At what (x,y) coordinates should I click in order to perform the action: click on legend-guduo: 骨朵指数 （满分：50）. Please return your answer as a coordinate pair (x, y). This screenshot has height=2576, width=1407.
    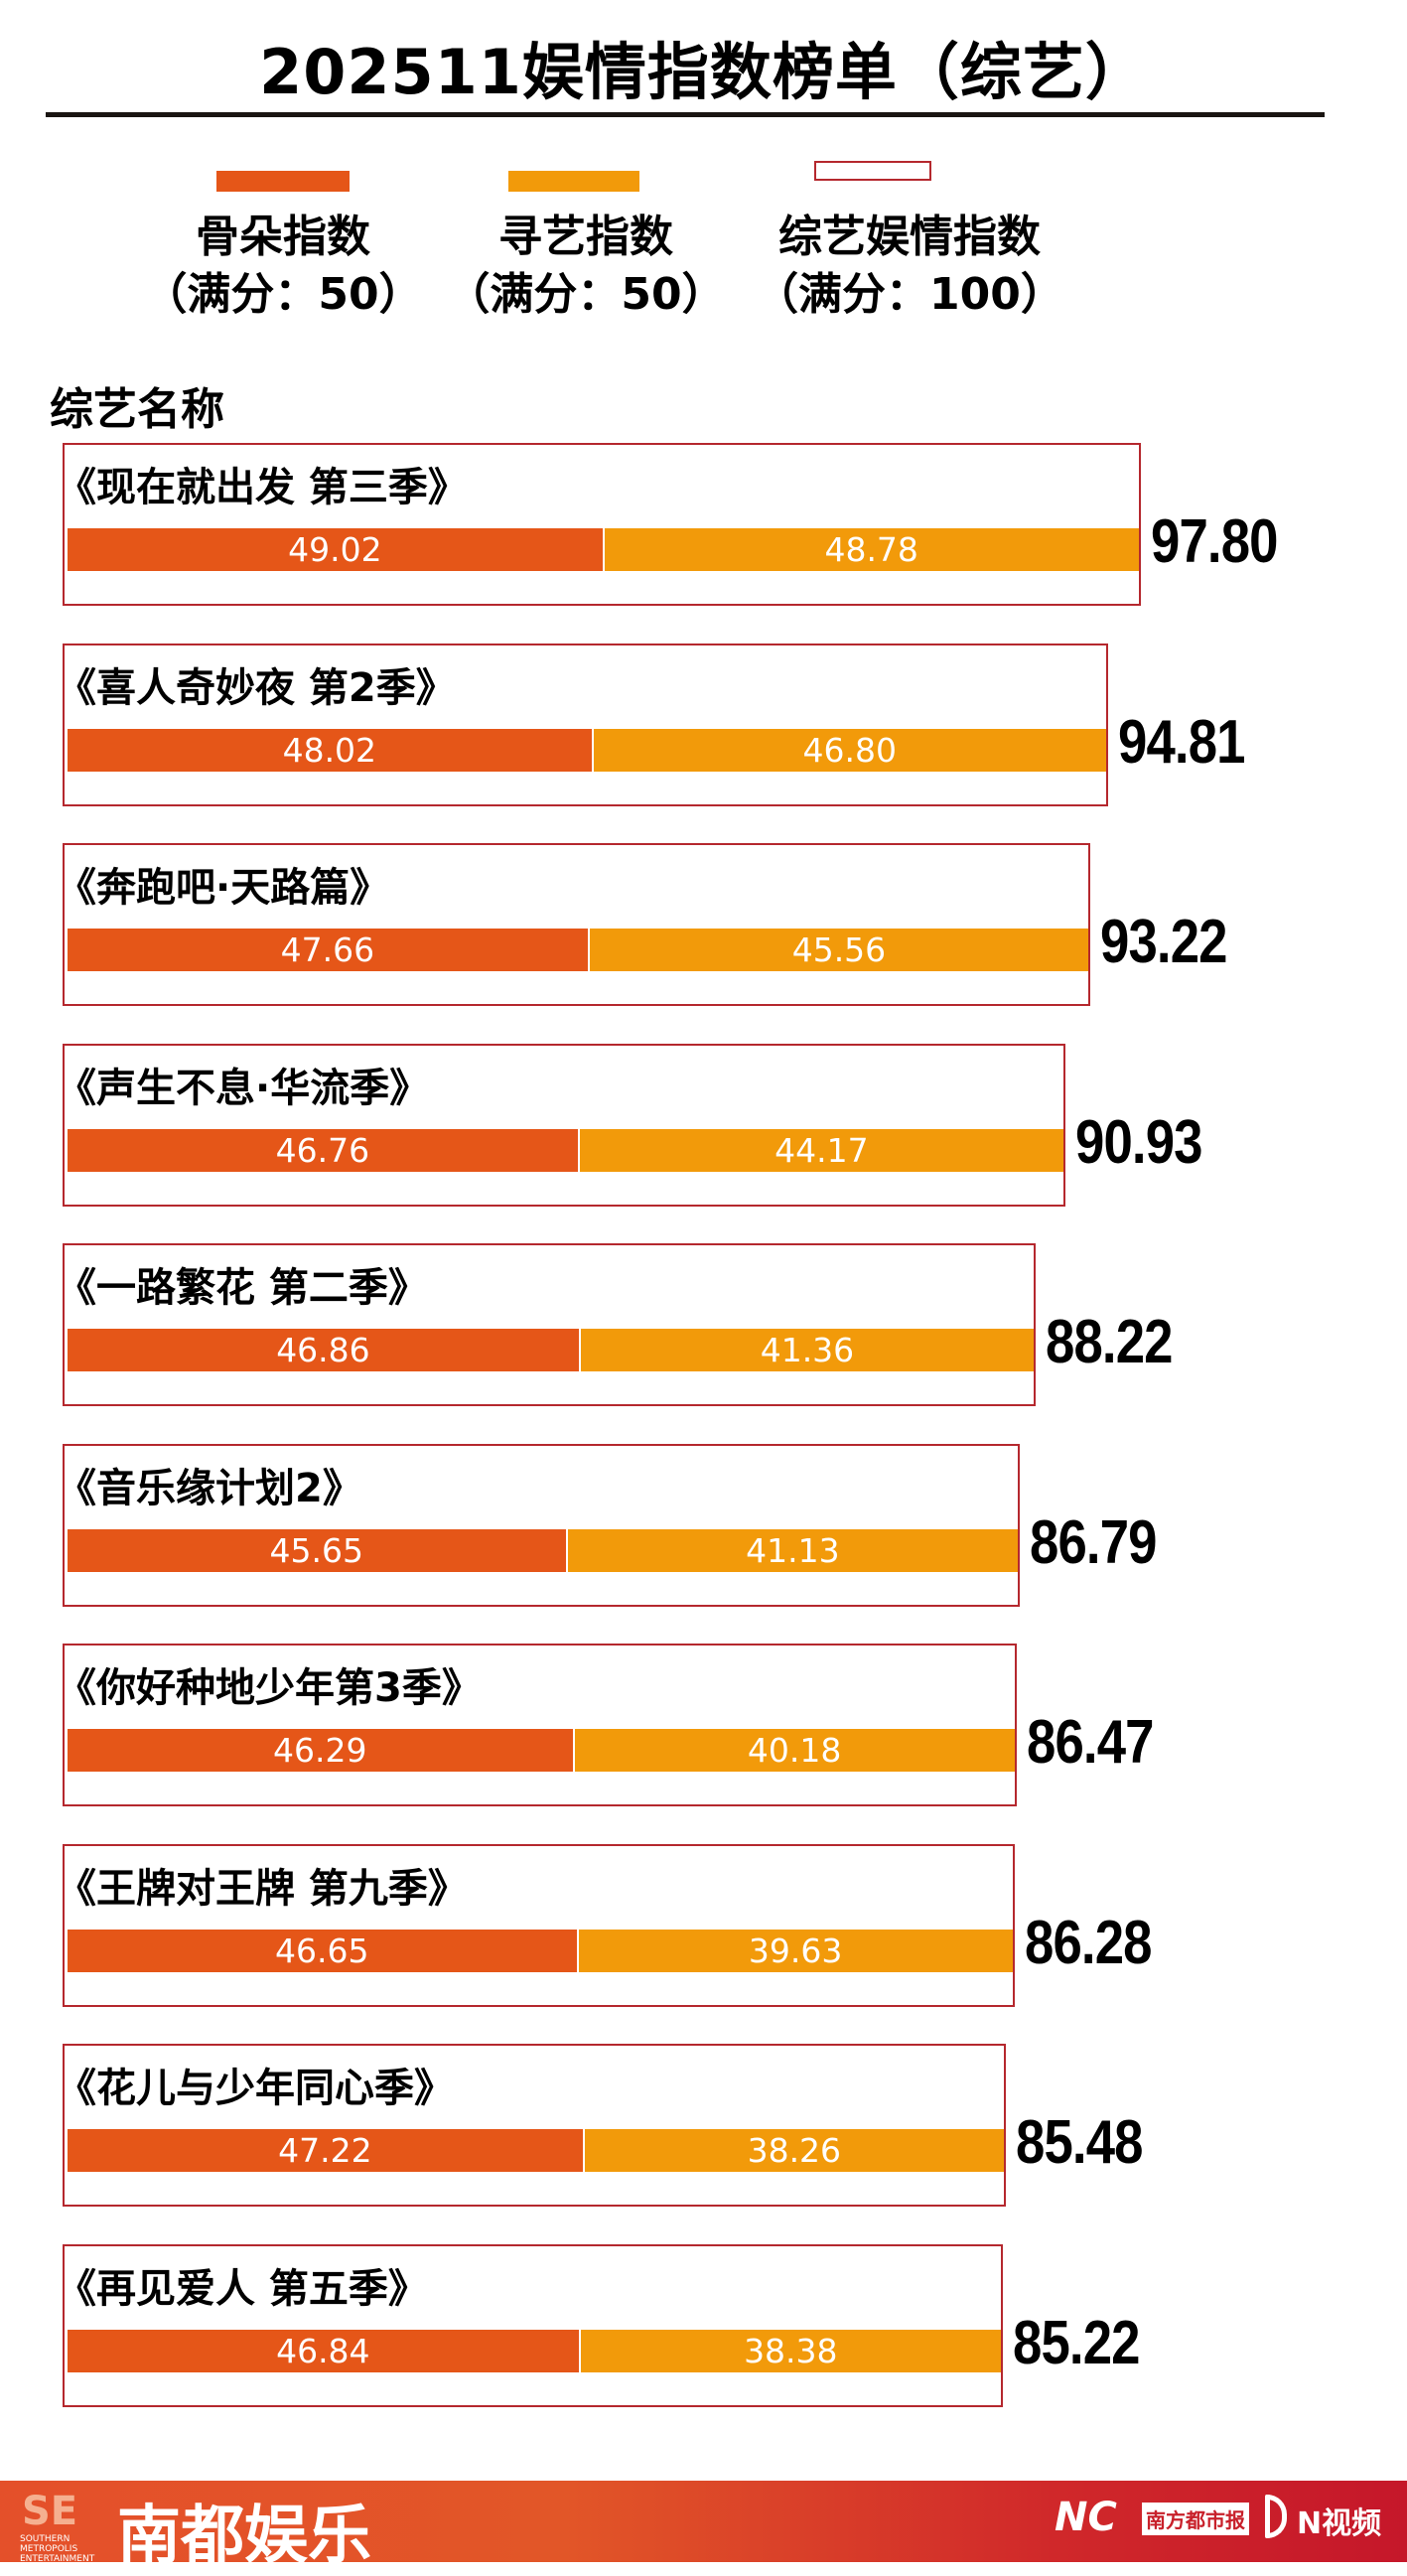
    Looking at the image, I should click on (283, 266).